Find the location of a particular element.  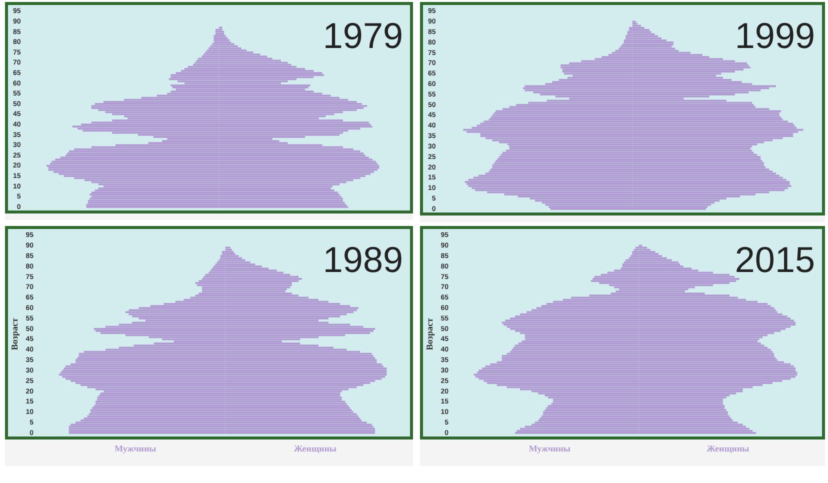

chart-title: 1989 is located at coordinates (362, 259).